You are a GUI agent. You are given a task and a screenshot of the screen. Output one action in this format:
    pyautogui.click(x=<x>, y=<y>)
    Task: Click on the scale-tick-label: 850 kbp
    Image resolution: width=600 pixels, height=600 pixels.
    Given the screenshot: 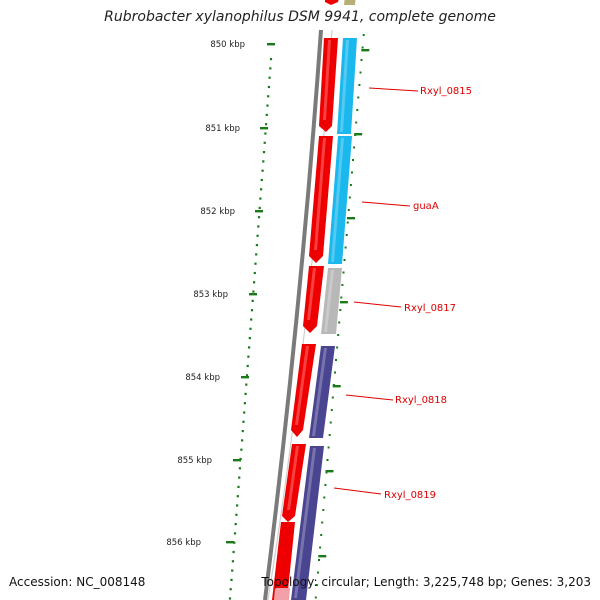 What is the action you would take?
    pyautogui.click(x=227, y=45)
    